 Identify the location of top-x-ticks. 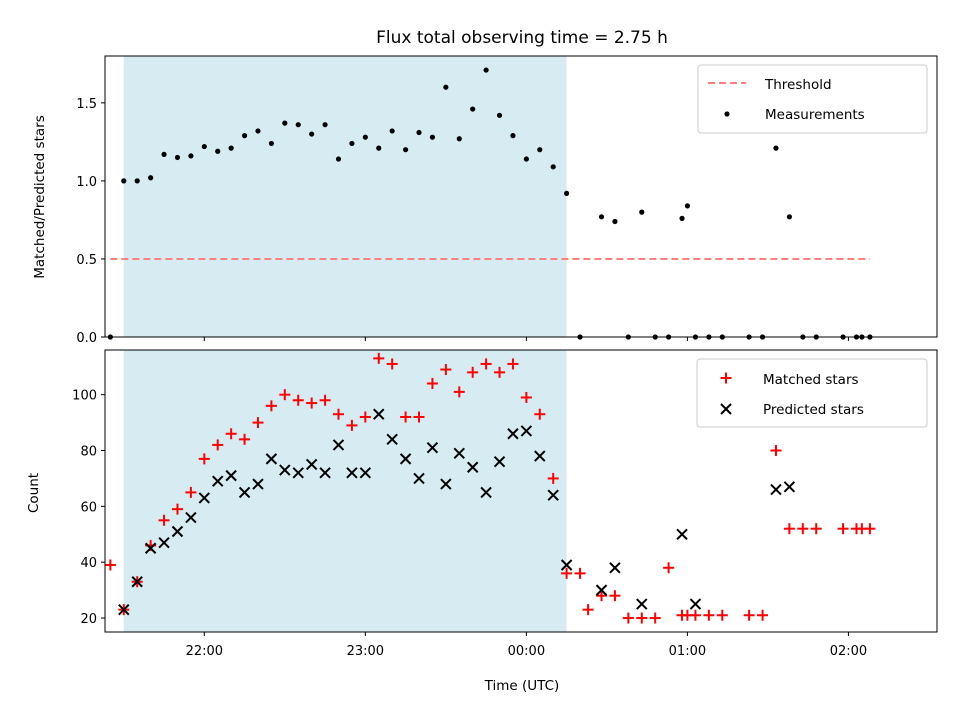
(526, 339).